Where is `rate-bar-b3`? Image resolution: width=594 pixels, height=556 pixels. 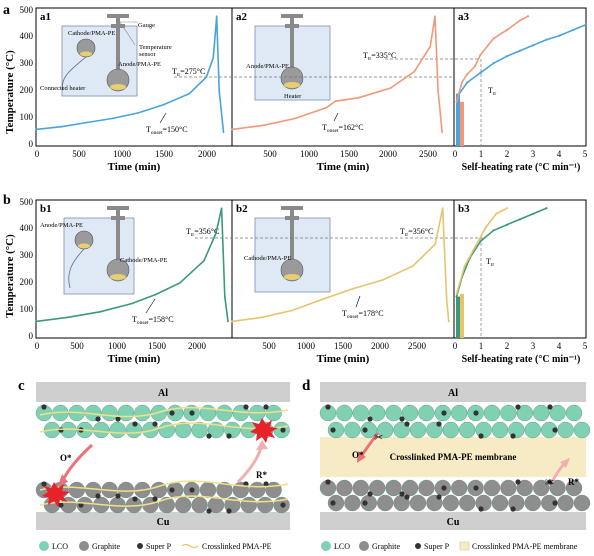
rate-bar-b3 is located at coordinates (458, 317).